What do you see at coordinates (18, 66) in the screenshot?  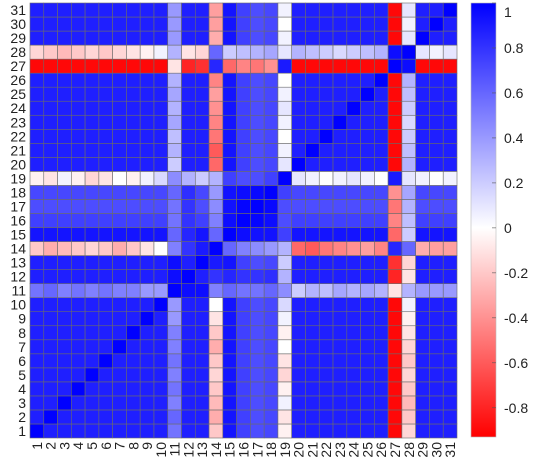 I see `y-tick-label: 27` at bounding box center [18, 66].